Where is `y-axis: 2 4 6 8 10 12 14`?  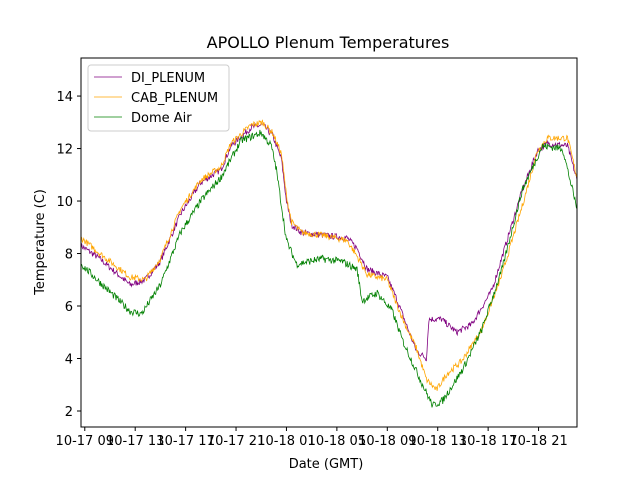 y-axis: 2 4 6 8 10 12 14 is located at coordinates (68, 255).